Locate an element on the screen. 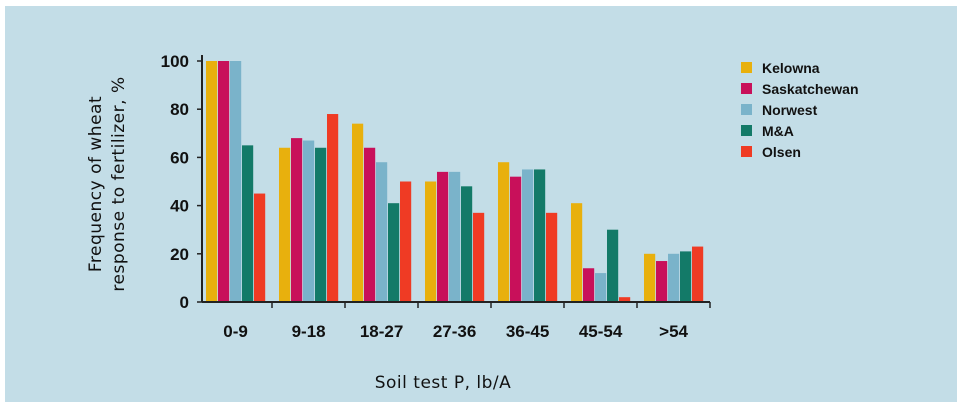 The height and width of the screenshot is (404, 963). y-tick-label: 80 is located at coordinates (179, 109).